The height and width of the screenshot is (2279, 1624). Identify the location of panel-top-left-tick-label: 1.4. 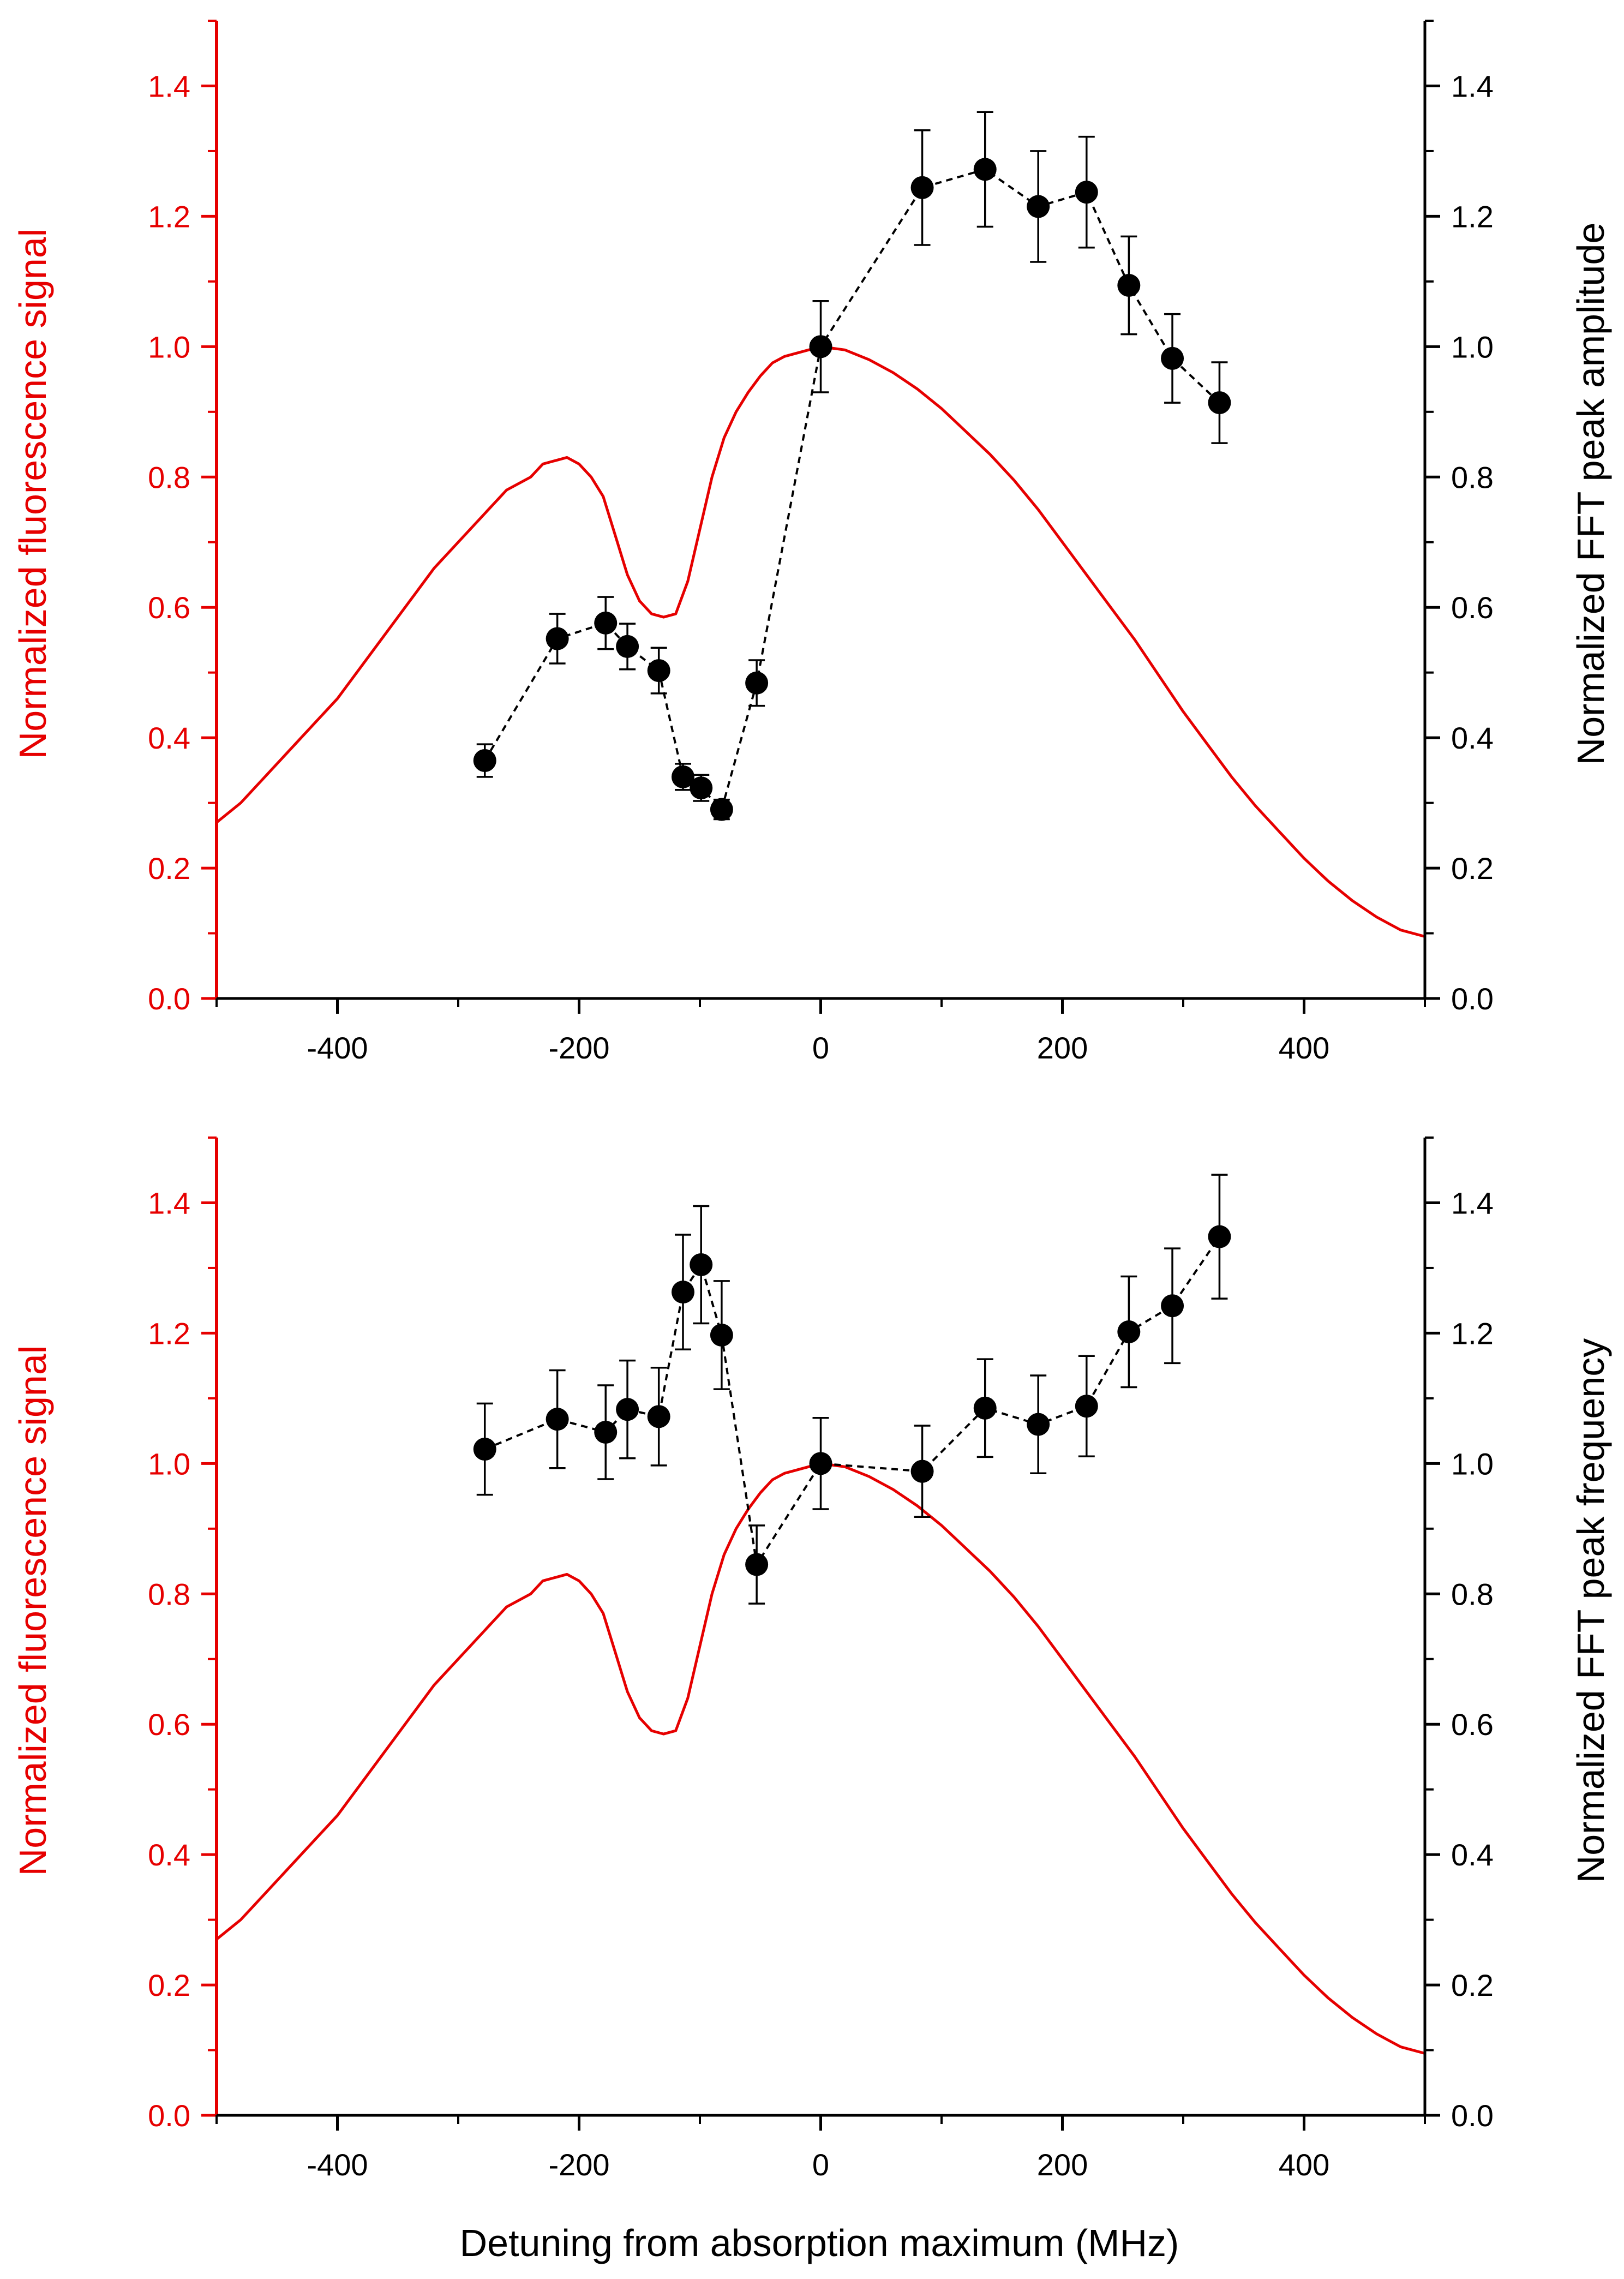
(169, 86).